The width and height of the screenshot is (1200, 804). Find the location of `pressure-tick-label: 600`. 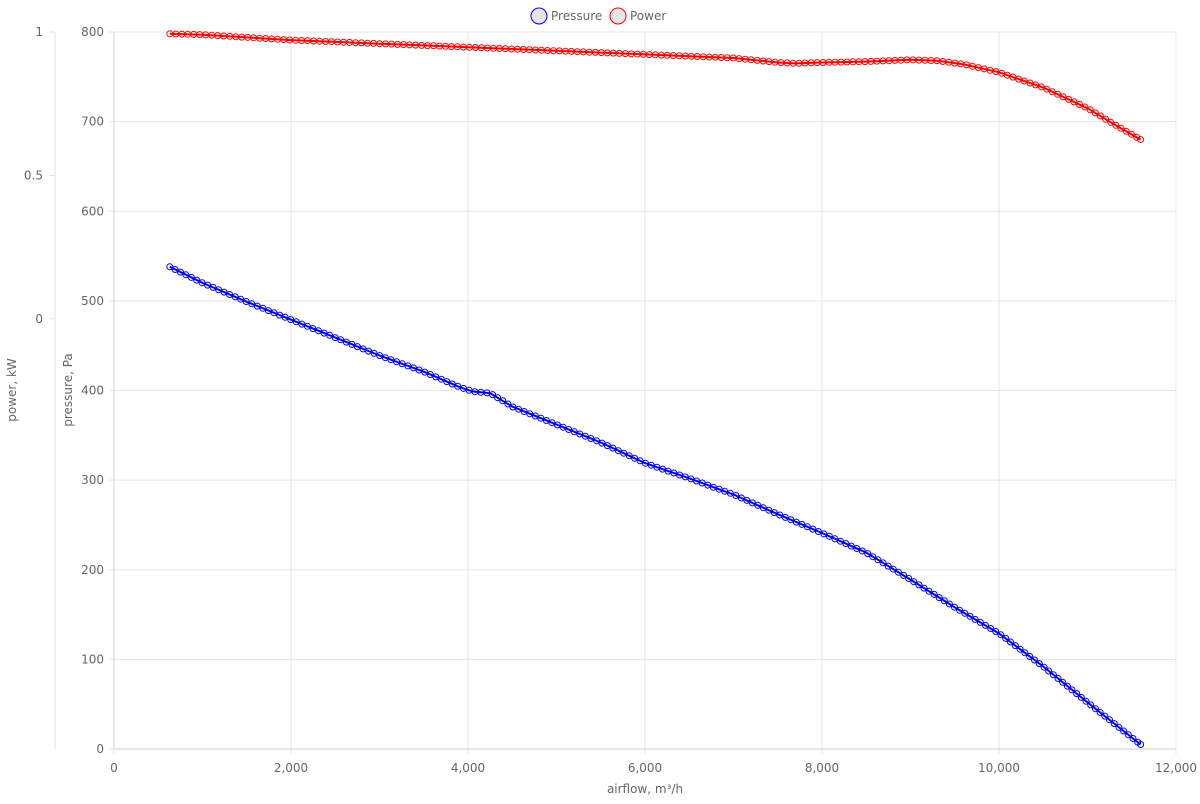

pressure-tick-label: 600 is located at coordinates (92, 211).